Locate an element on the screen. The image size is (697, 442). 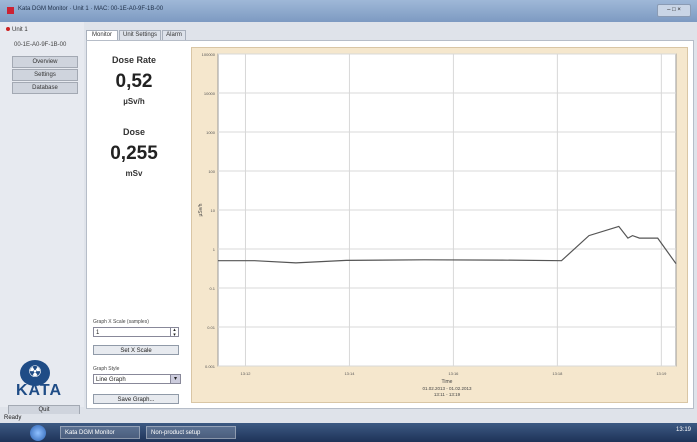
taskbar-clock: 13:19 is located at coordinates (683, 430).